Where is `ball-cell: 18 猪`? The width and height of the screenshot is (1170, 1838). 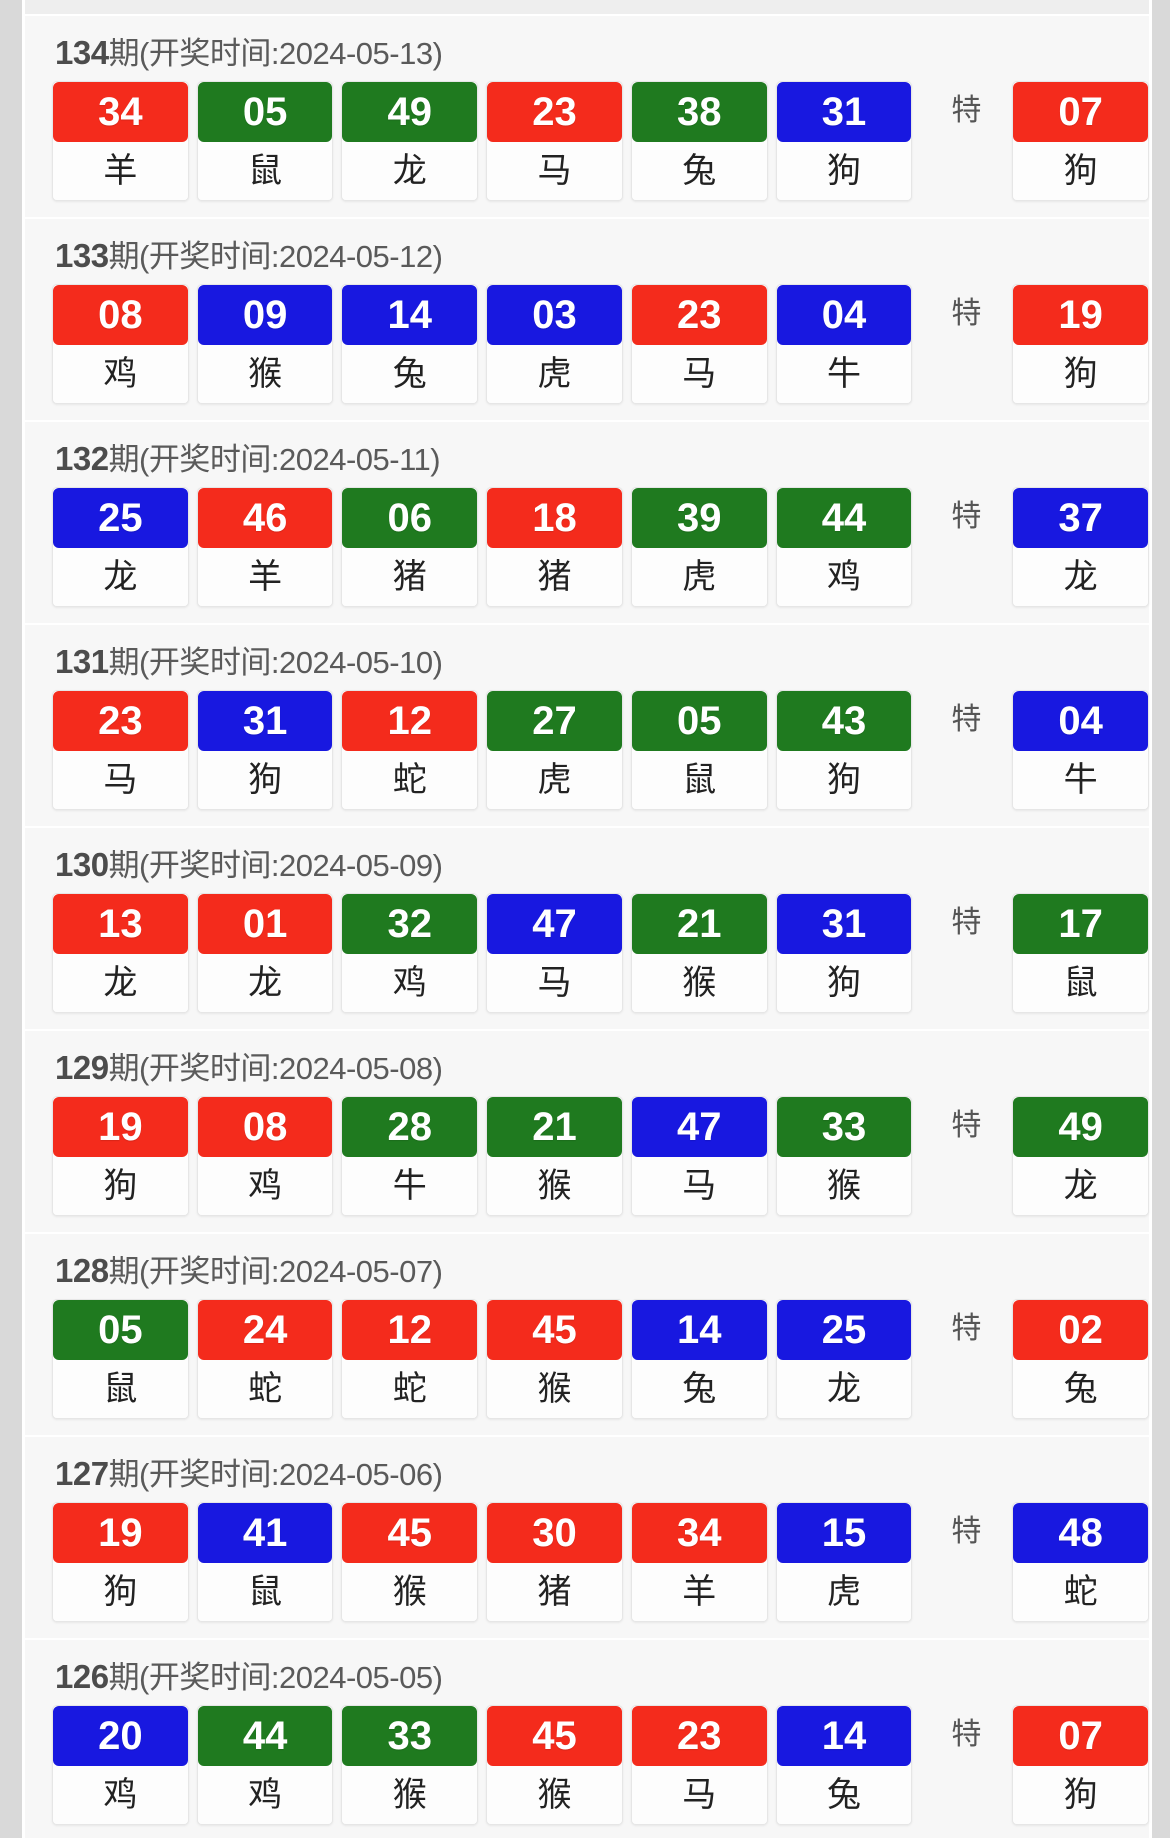 ball-cell: 18 猪 is located at coordinates (554, 547).